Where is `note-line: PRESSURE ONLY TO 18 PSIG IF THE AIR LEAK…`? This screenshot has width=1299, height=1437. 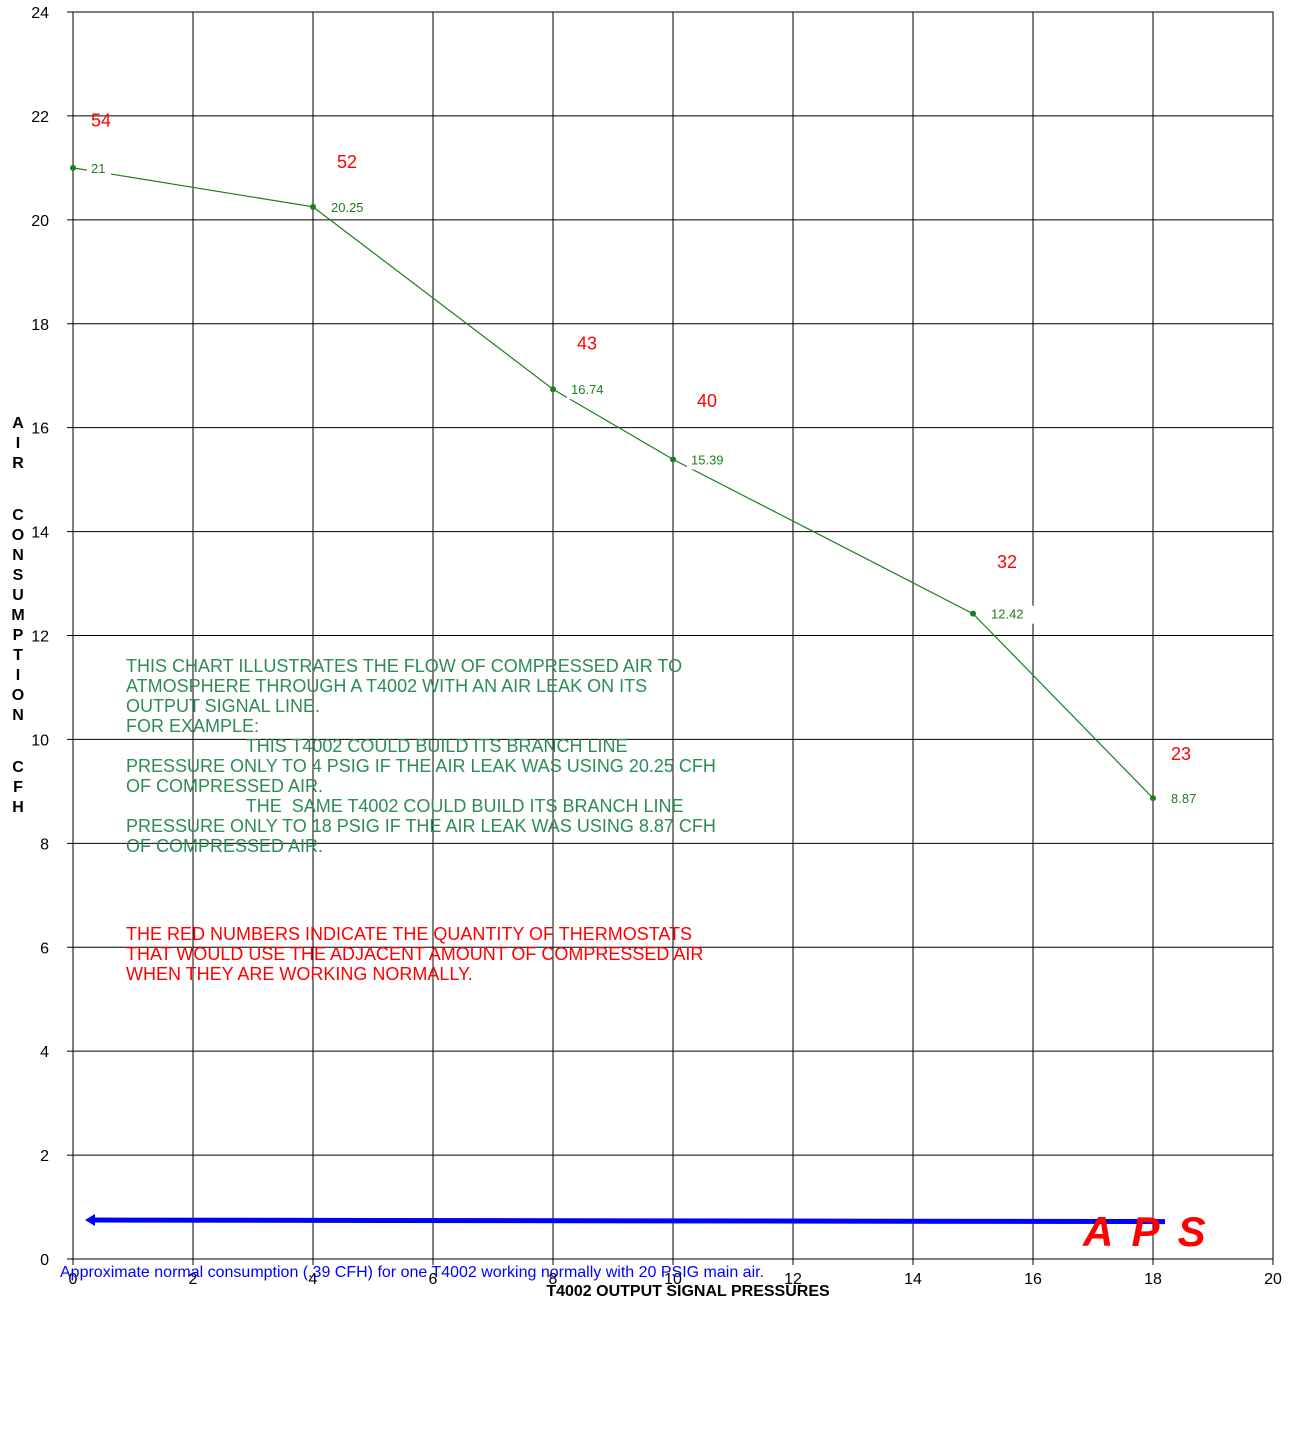
note-line: PRESSURE ONLY TO 18 PSIG IF THE AIR LEAK… is located at coordinates (421, 826).